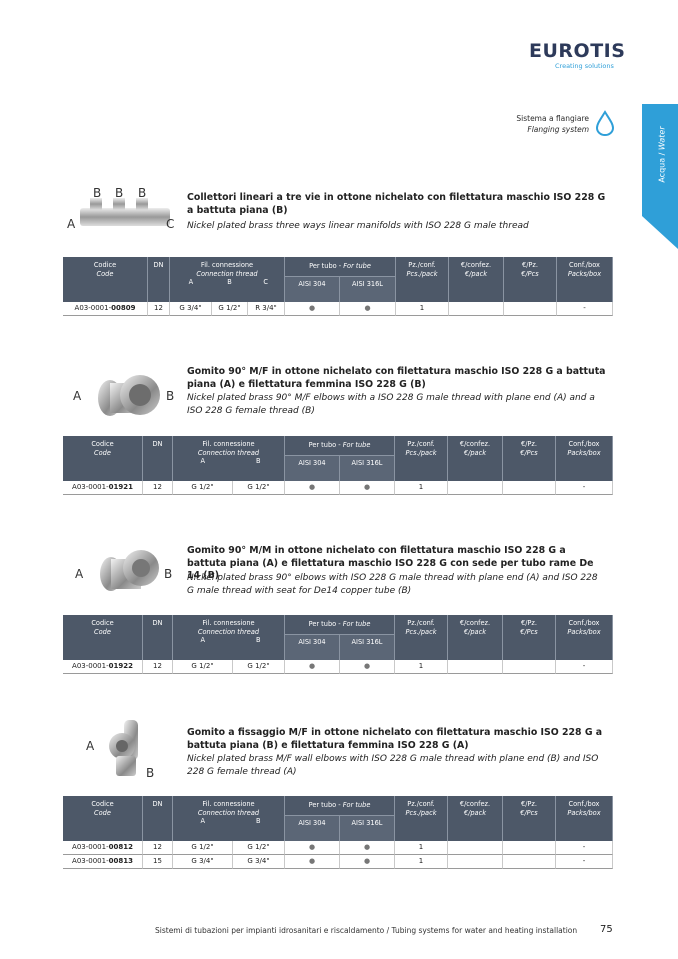 This screenshot has width=678, height=959. I want to click on header-line: Connection thread, so click(228, 453).